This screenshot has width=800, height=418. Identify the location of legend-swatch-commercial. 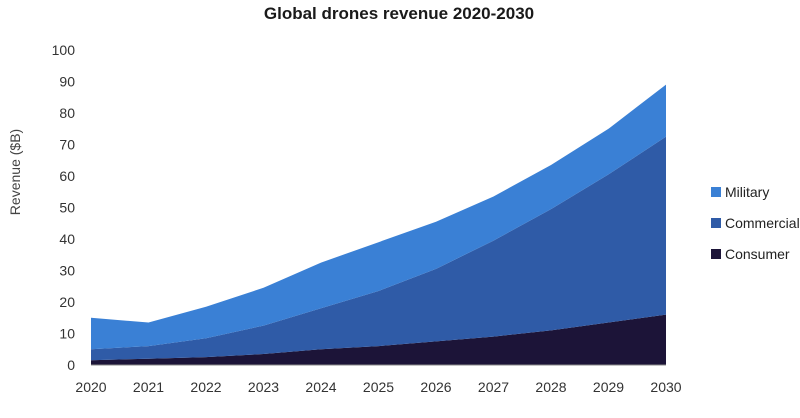
(716, 223).